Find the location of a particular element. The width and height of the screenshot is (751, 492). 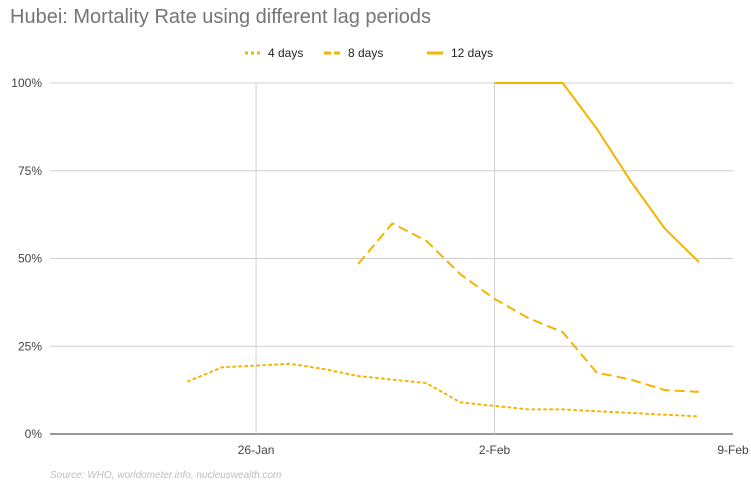

y-tick-label: 100% is located at coordinates (26, 83).